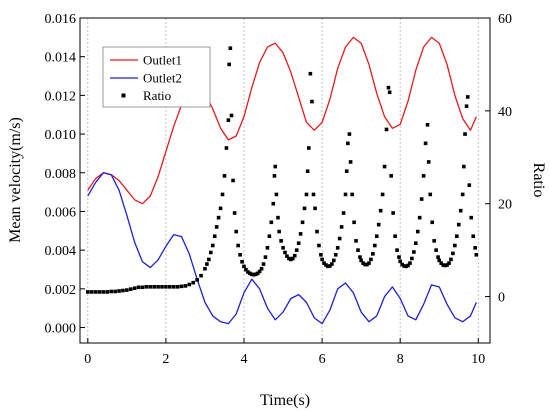 This screenshot has width=550, height=417. What do you see at coordinates (61, 212) in the screenshot?
I see `left-y-tick-label: 0.006` at bounding box center [61, 212].